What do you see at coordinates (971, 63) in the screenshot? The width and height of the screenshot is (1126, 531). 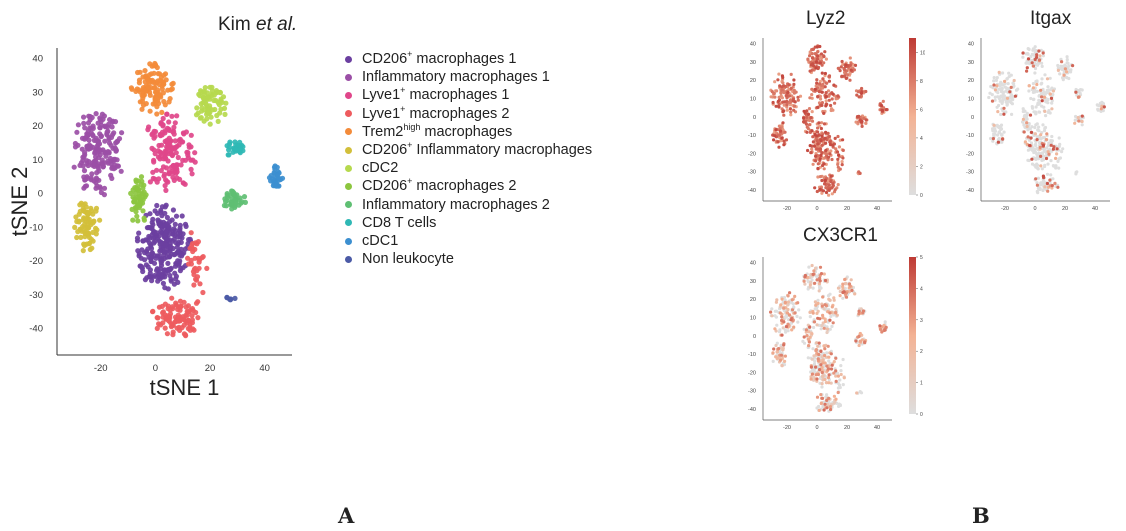 I see `mini-y-tick: 30` at bounding box center [971, 63].